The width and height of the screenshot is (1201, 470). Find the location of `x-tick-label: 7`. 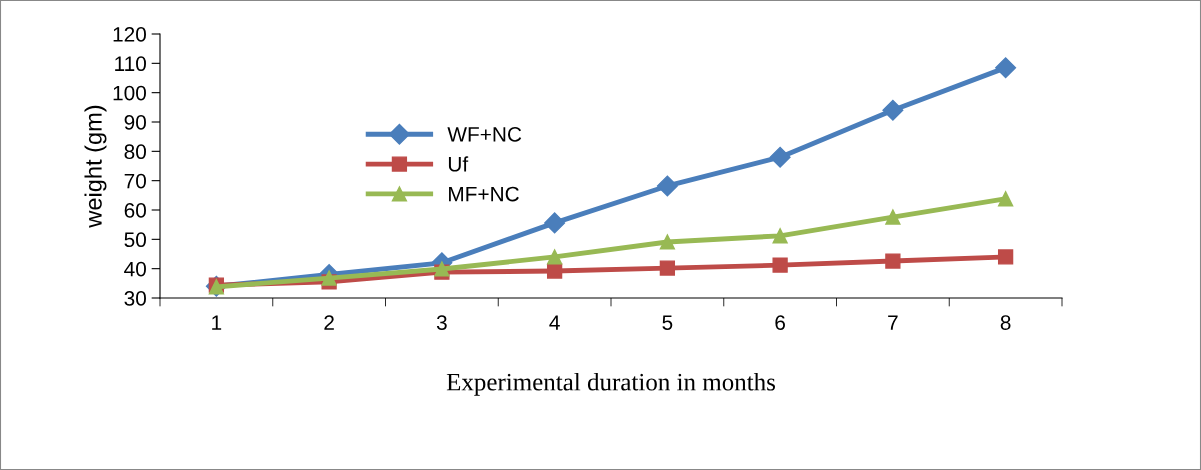

x-tick-label: 7 is located at coordinates (893, 322).